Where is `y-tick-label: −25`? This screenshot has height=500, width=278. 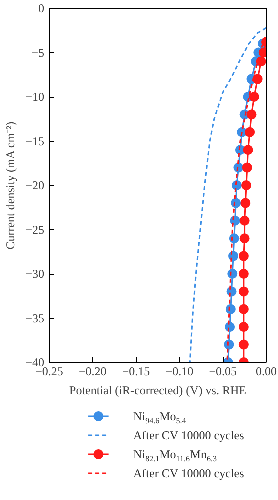 y-tick-label: −25 is located at coordinates (35, 229).